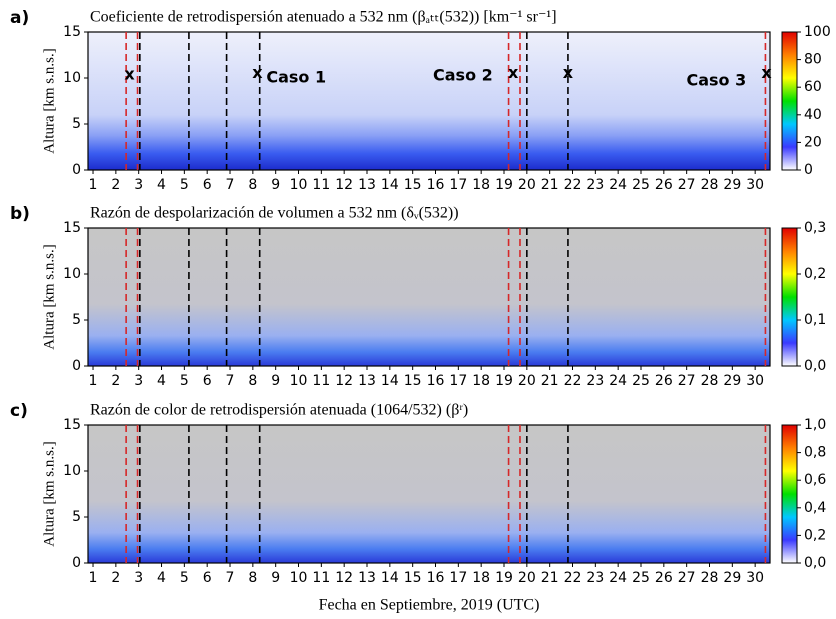  I want to click on x-tick-label: 7, so click(230, 185).